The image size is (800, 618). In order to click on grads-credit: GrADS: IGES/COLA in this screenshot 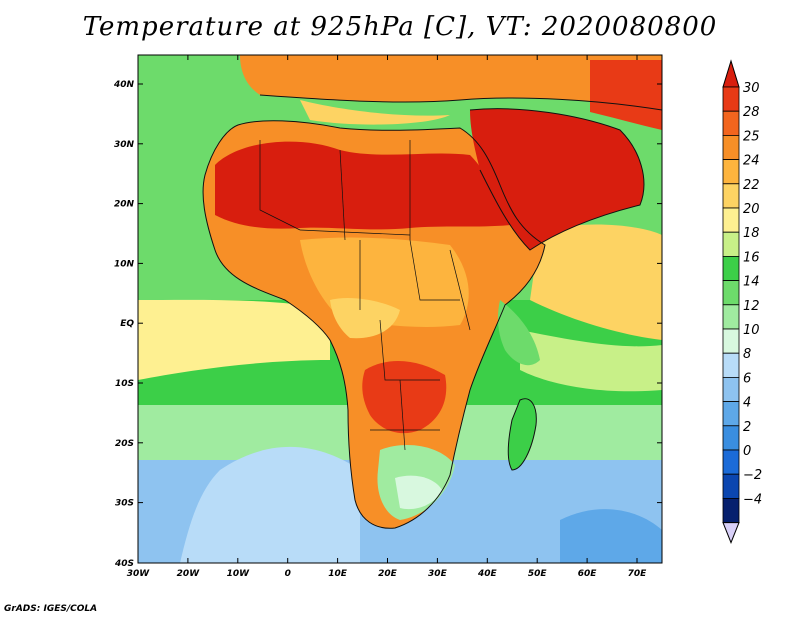, I will do `click(51, 609)`.